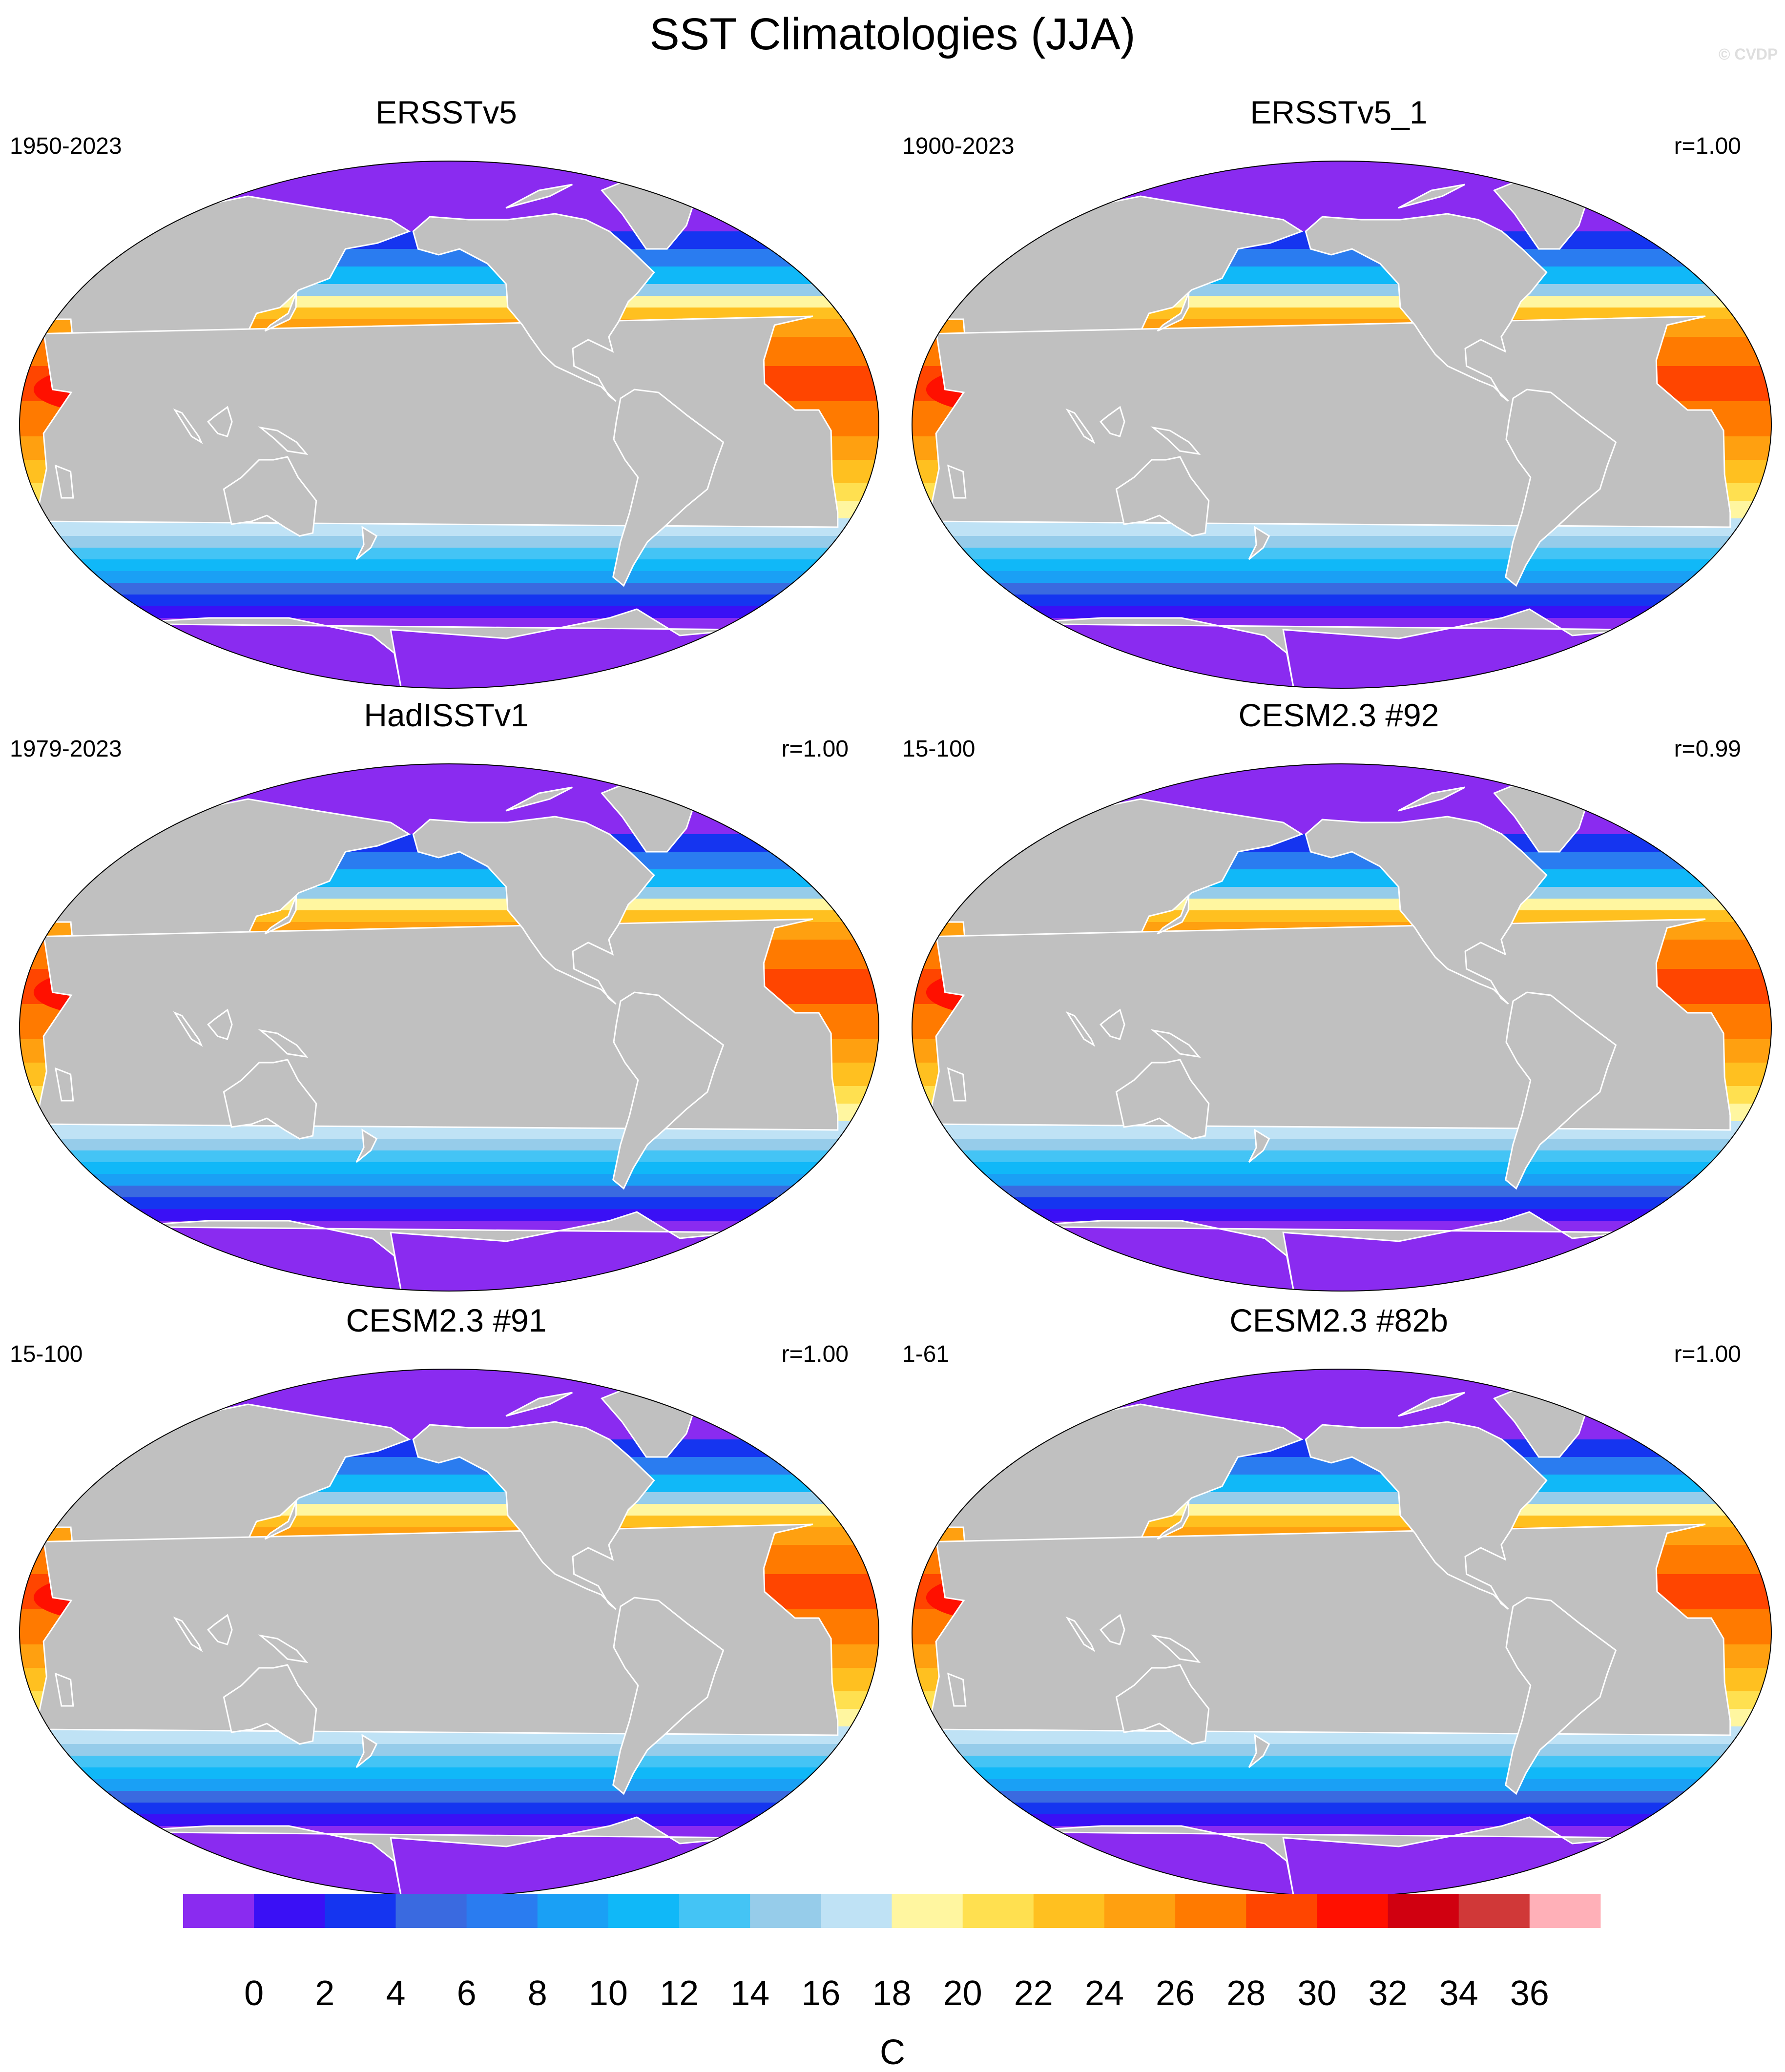 This screenshot has height=2072, width=1785. Describe the element at coordinates (679, 1993) in the screenshot. I see `colorbar-tick-label: 12` at that location.